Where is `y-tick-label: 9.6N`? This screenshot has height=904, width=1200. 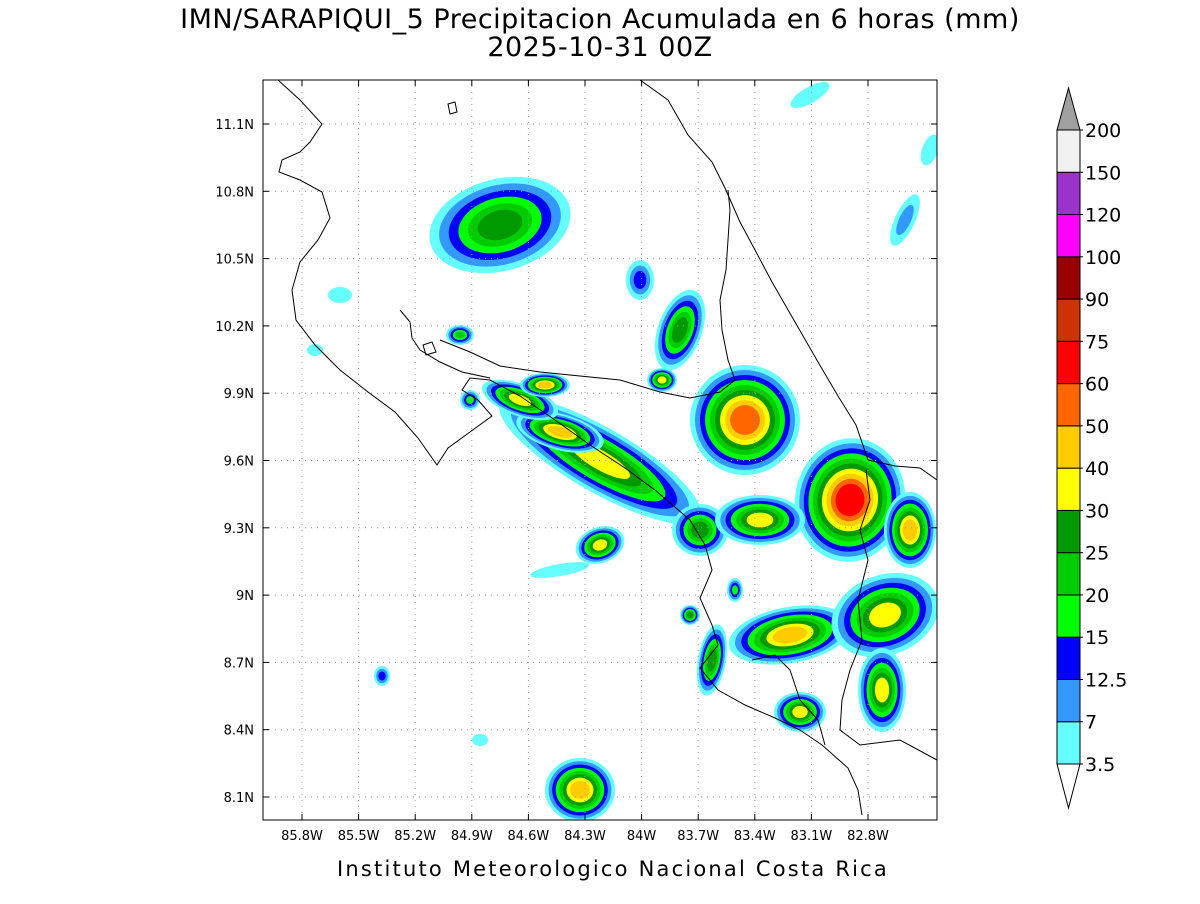 y-tick-label: 9.6N is located at coordinates (239, 462).